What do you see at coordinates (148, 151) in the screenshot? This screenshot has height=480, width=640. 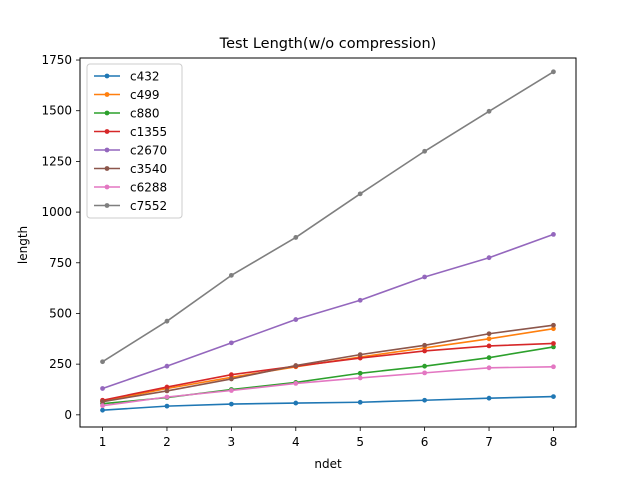 I see `legend-label-c2670: c2670` at bounding box center [148, 151].